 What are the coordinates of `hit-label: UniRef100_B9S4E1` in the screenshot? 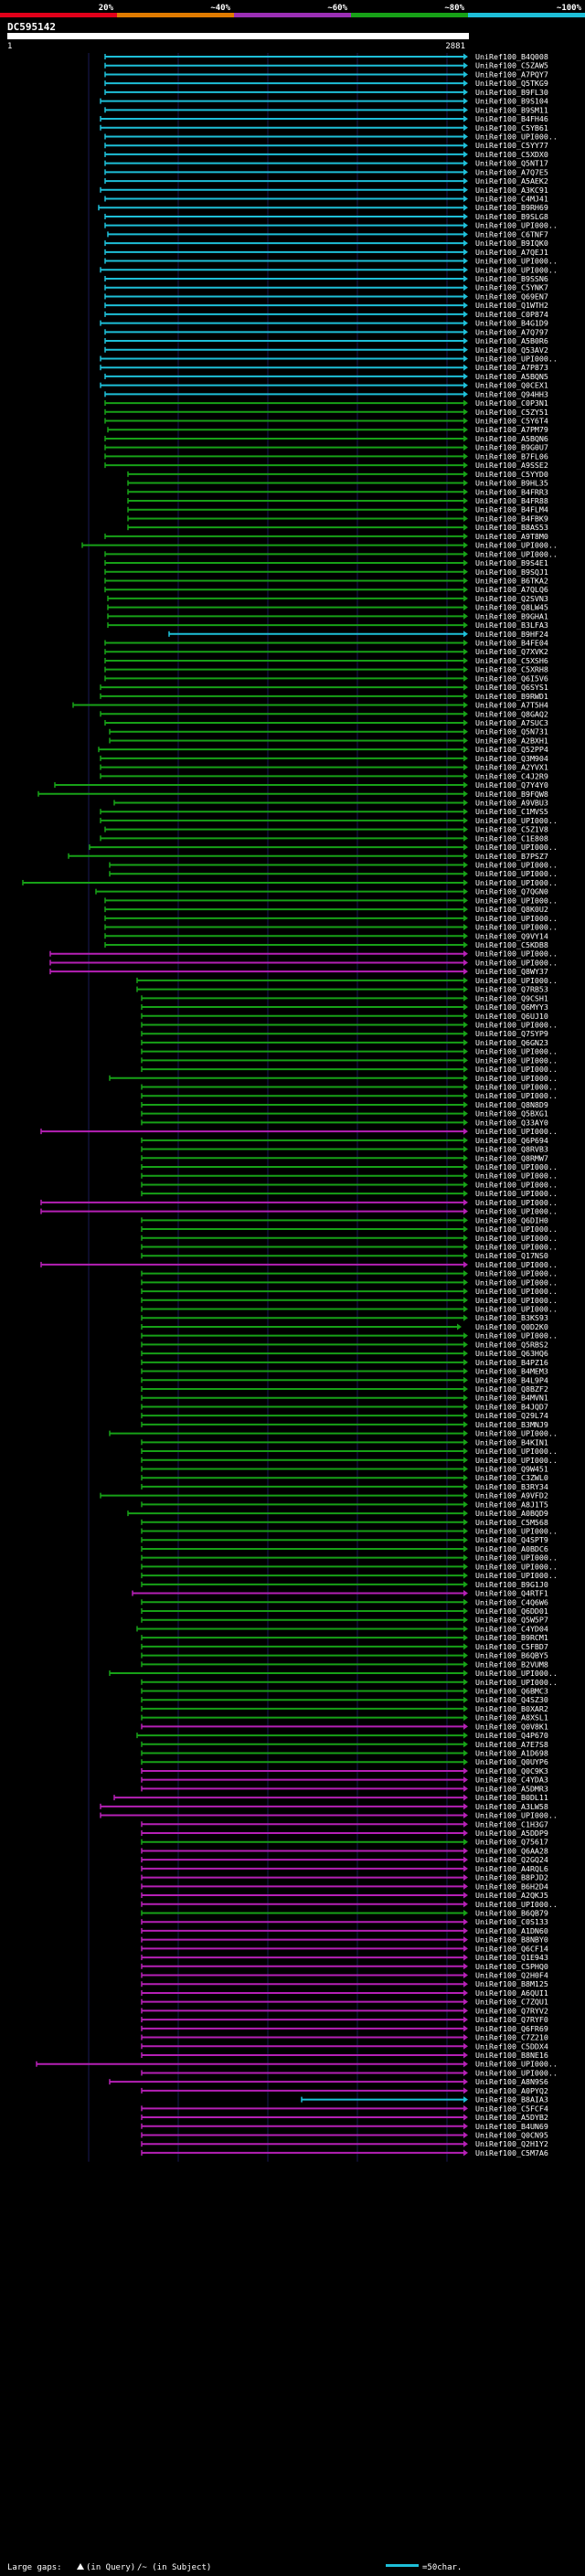 It's located at (512, 562).